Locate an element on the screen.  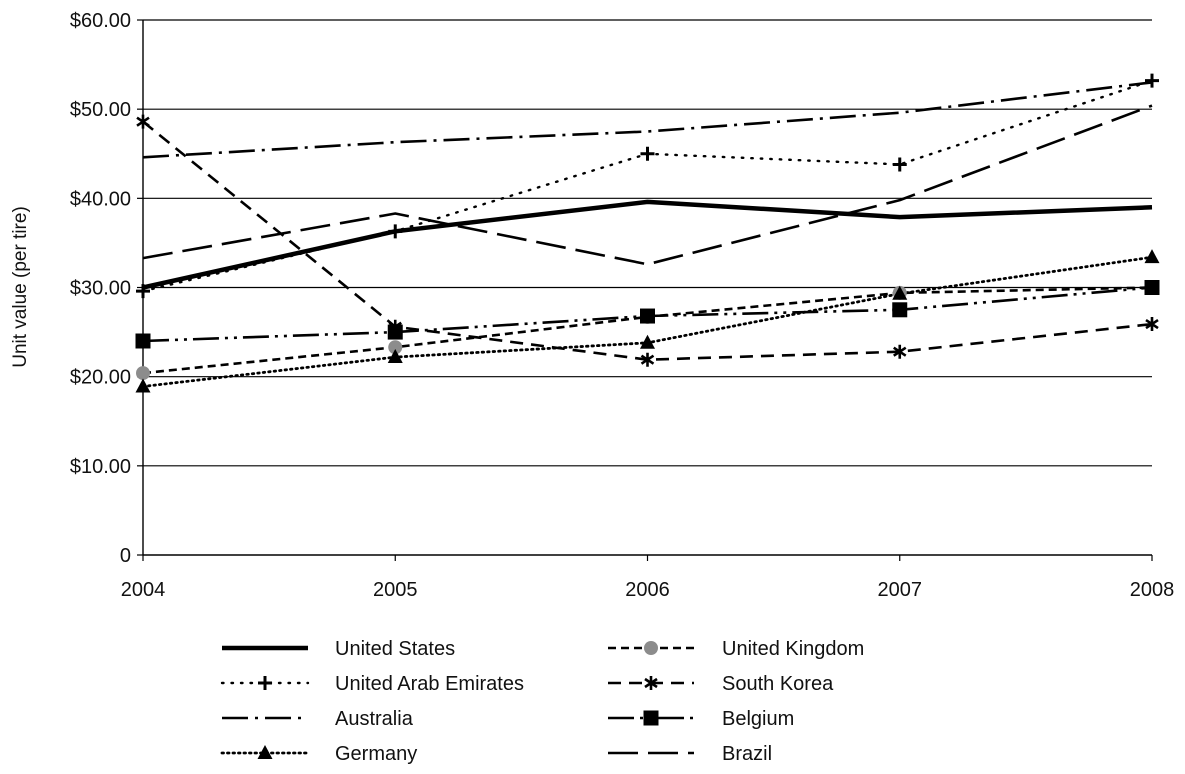
x-tick-label: 2007 is located at coordinates (900, 590).